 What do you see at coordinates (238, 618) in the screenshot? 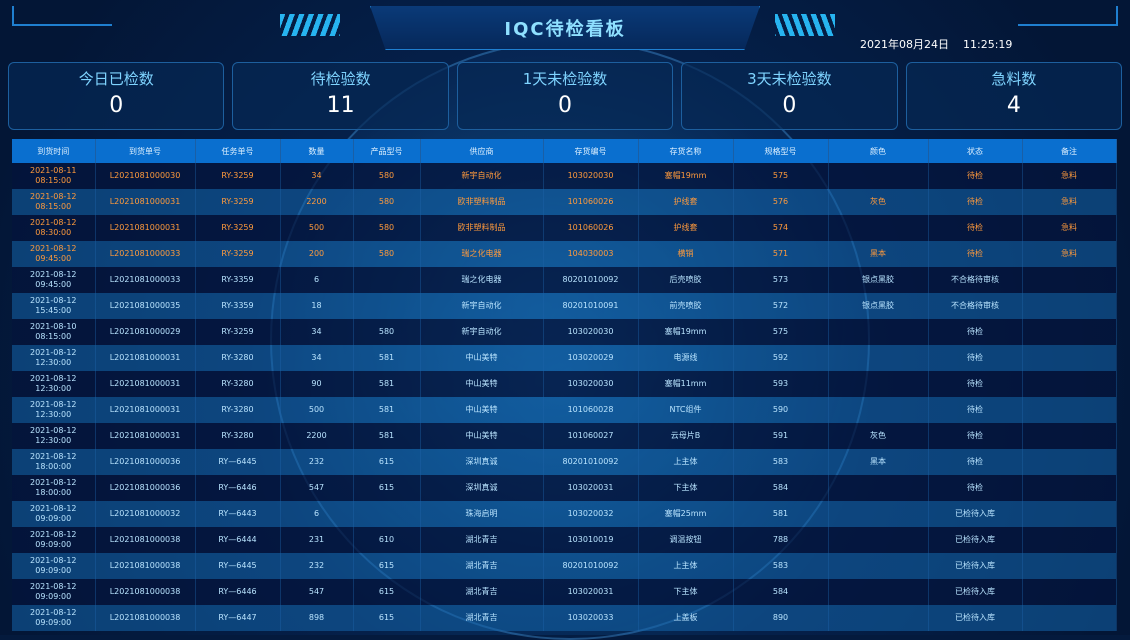
I see `table-cell: RY—6447` at bounding box center [238, 618].